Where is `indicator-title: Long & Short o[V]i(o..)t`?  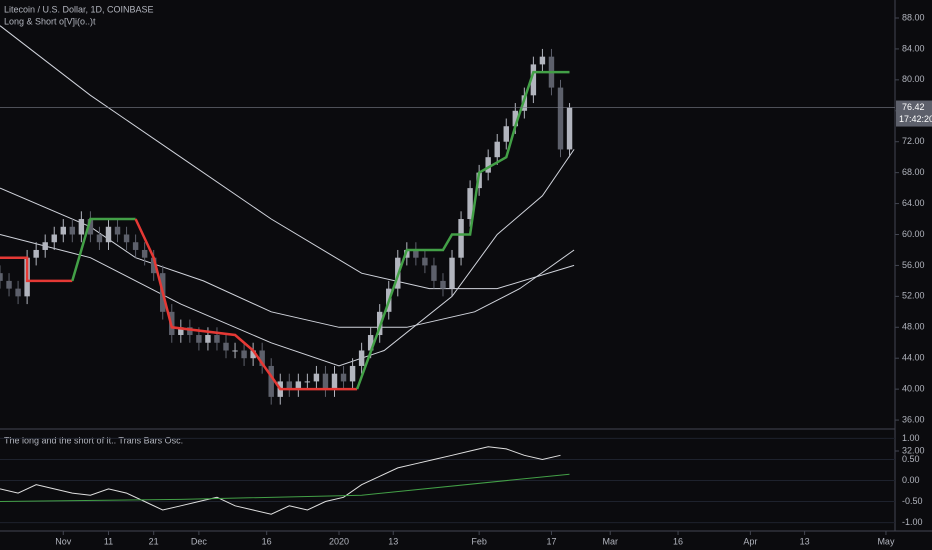
indicator-title: Long & Short o[V]i(o..)t is located at coordinates (50, 21).